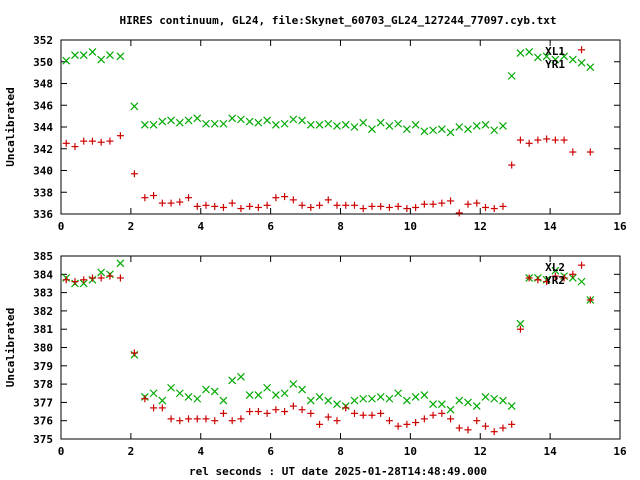 This screenshot has height=480, width=640. What do you see at coordinates (43, 214) in the screenshot?
I see `y-tick-label: 336` at bounding box center [43, 214].